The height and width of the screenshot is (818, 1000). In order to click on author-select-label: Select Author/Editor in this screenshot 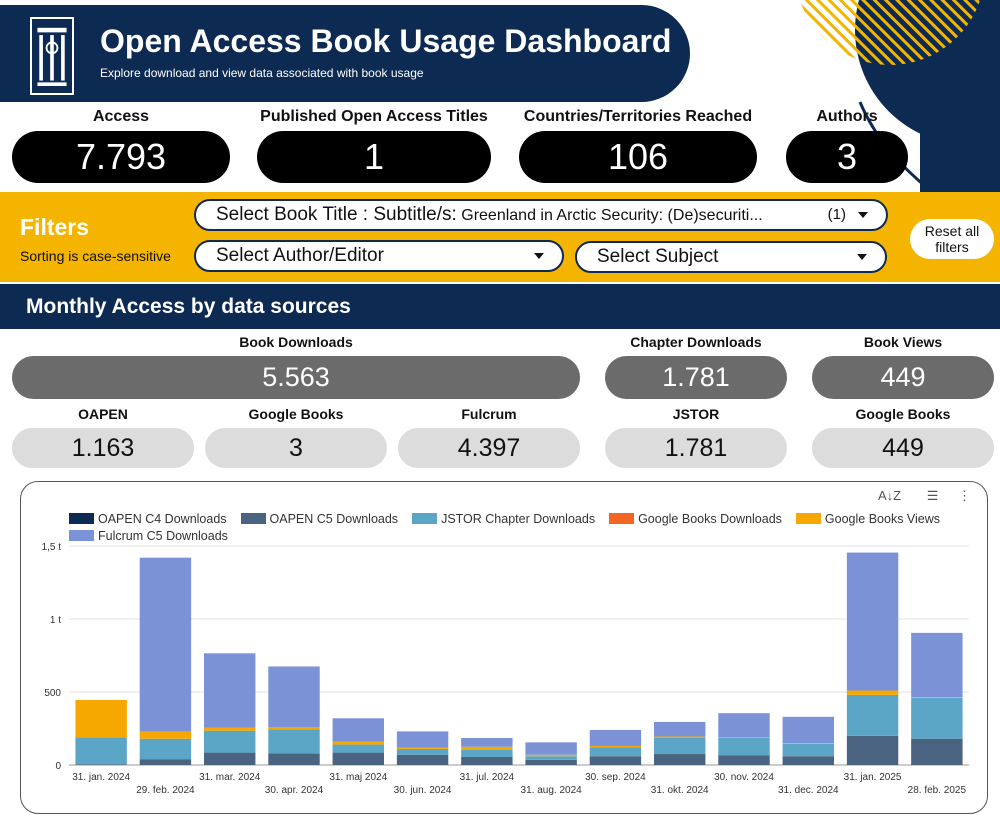, I will do `click(300, 255)`.